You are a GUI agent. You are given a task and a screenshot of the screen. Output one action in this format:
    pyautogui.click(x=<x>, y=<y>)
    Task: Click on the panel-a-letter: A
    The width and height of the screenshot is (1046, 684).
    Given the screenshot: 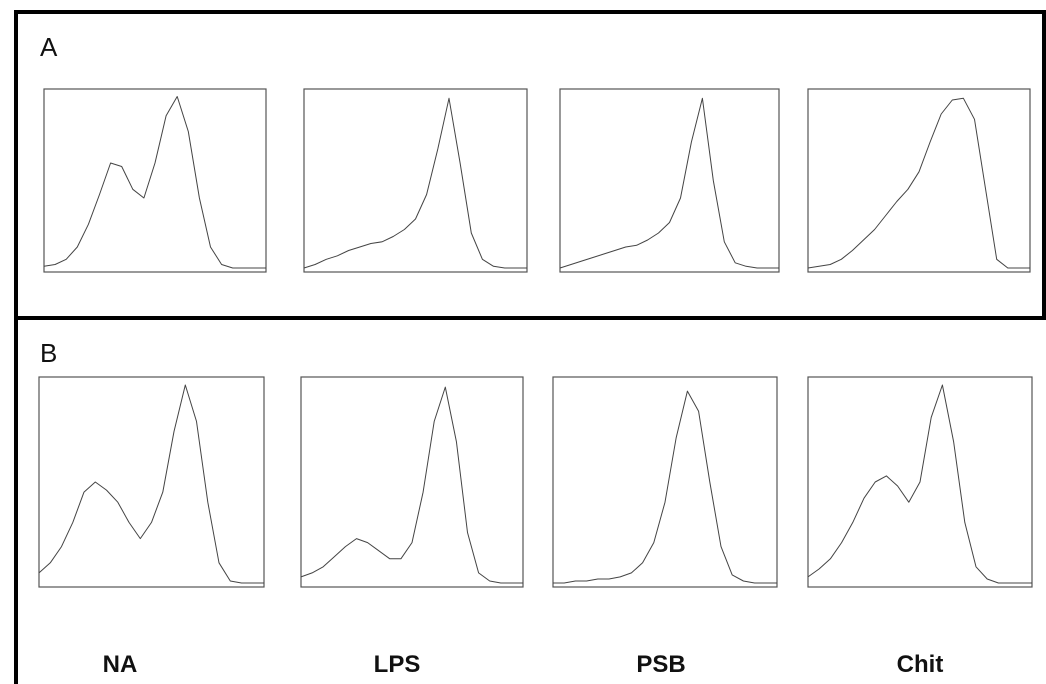 What is the action you would take?
    pyautogui.click(x=49, y=47)
    